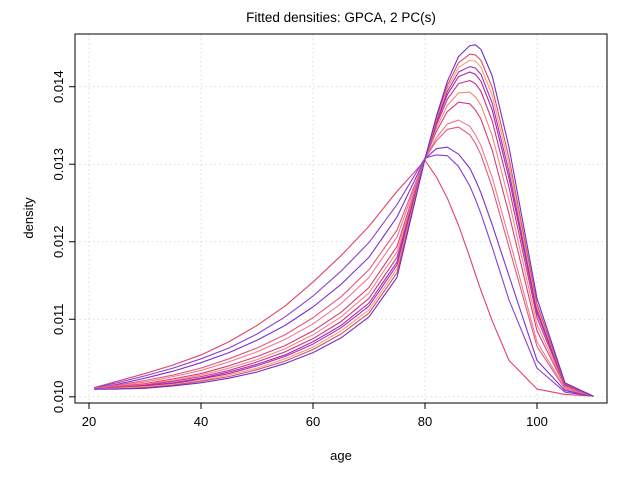 The height and width of the screenshot is (480, 640). Describe the element at coordinates (58, 241) in the screenshot. I see `y-tick-label: 0.012` at that location.